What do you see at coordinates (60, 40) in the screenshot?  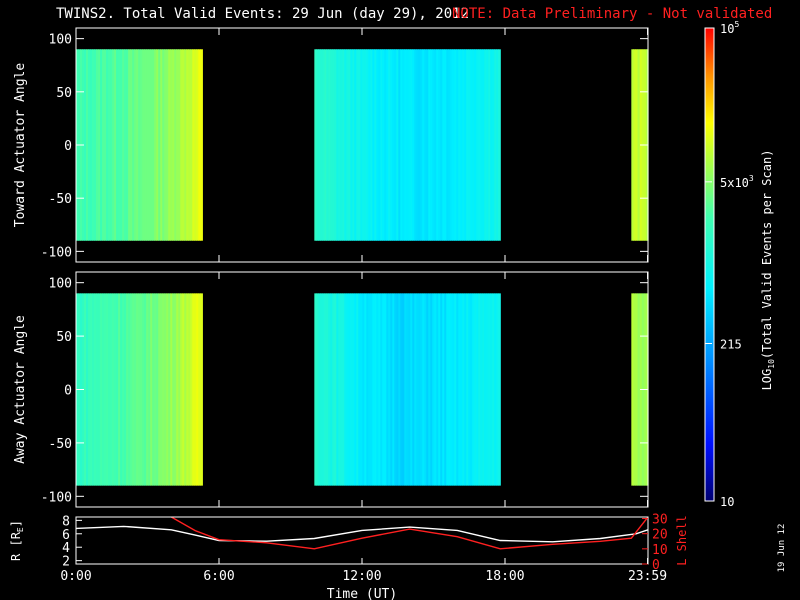 I see `y-tick-label: 100` at bounding box center [60, 40].